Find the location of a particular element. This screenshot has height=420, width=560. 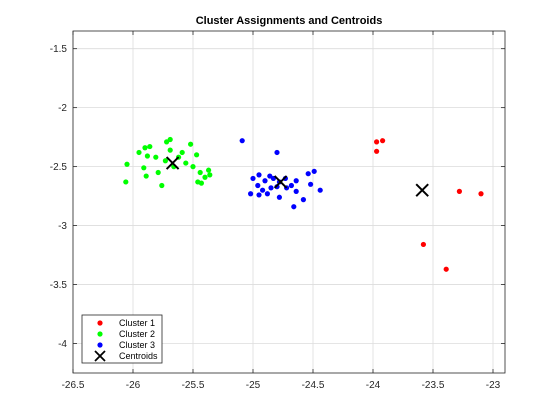

y-tick-label: -3.5 is located at coordinates (59, 285).